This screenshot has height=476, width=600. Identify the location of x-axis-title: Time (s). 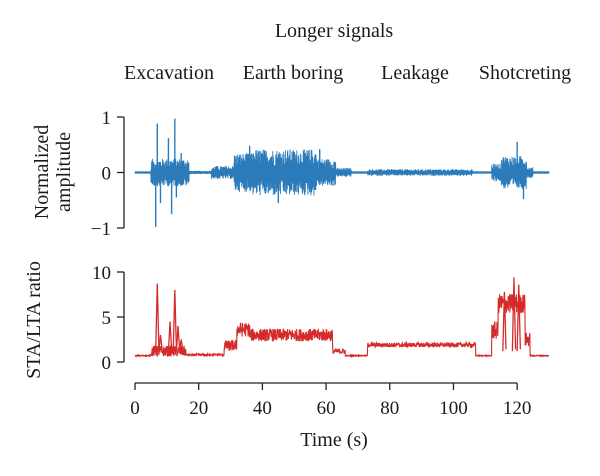
(334, 440).